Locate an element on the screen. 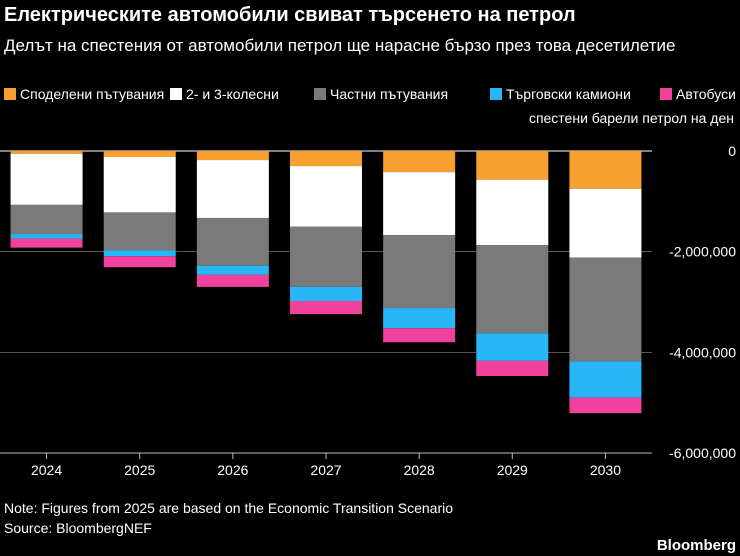 This screenshot has height=556, width=740. y-tick-label: -4,000,000 is located at coordinates (702, 352).